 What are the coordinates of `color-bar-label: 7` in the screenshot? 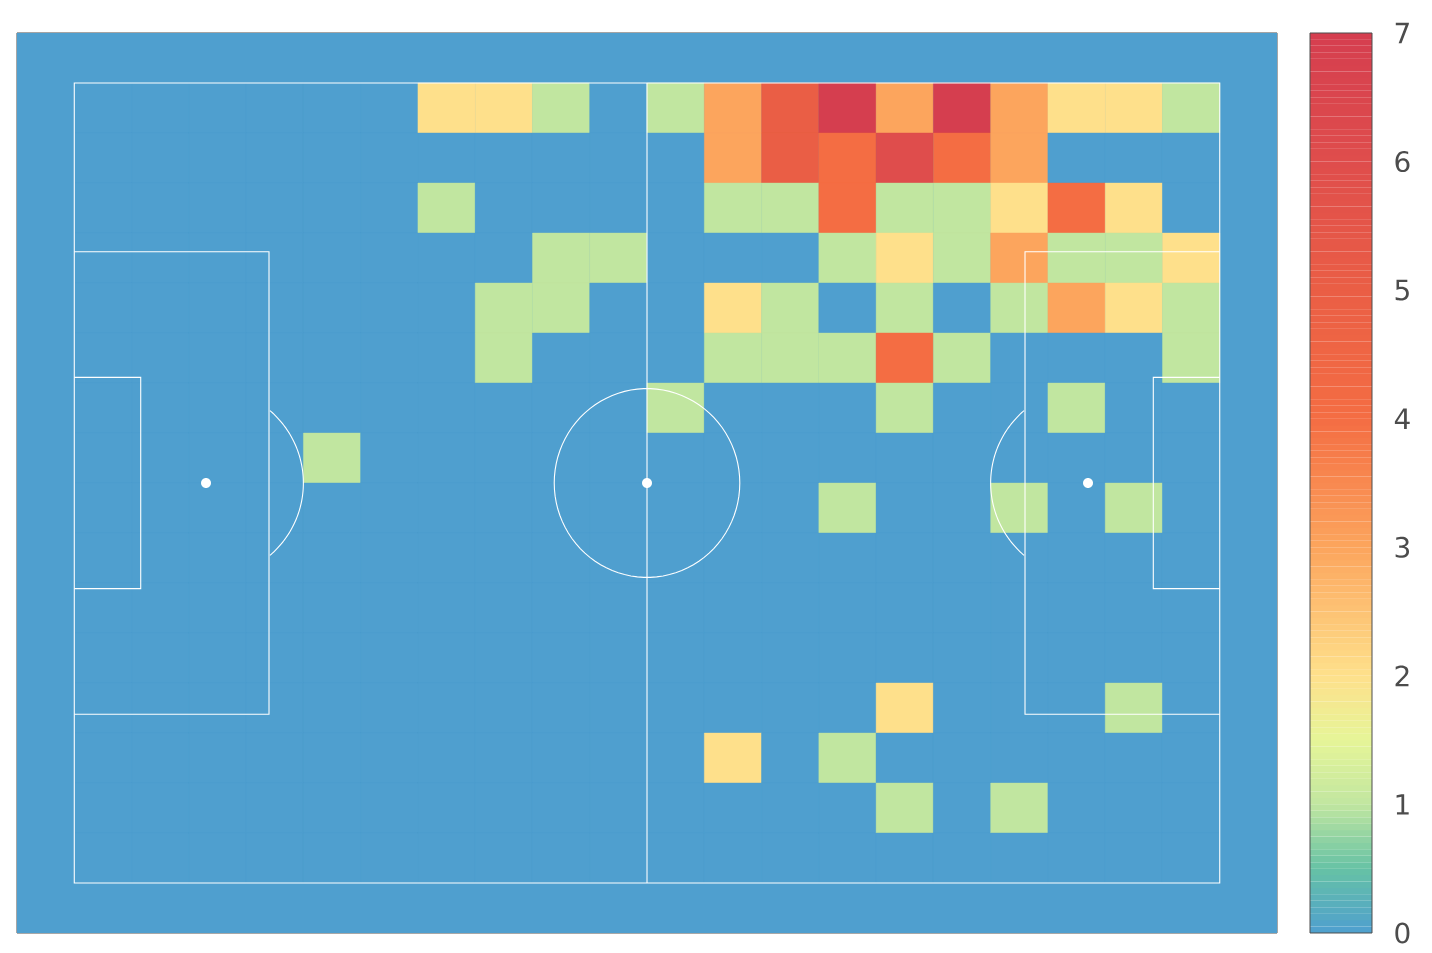 It's located at (1402, 33).